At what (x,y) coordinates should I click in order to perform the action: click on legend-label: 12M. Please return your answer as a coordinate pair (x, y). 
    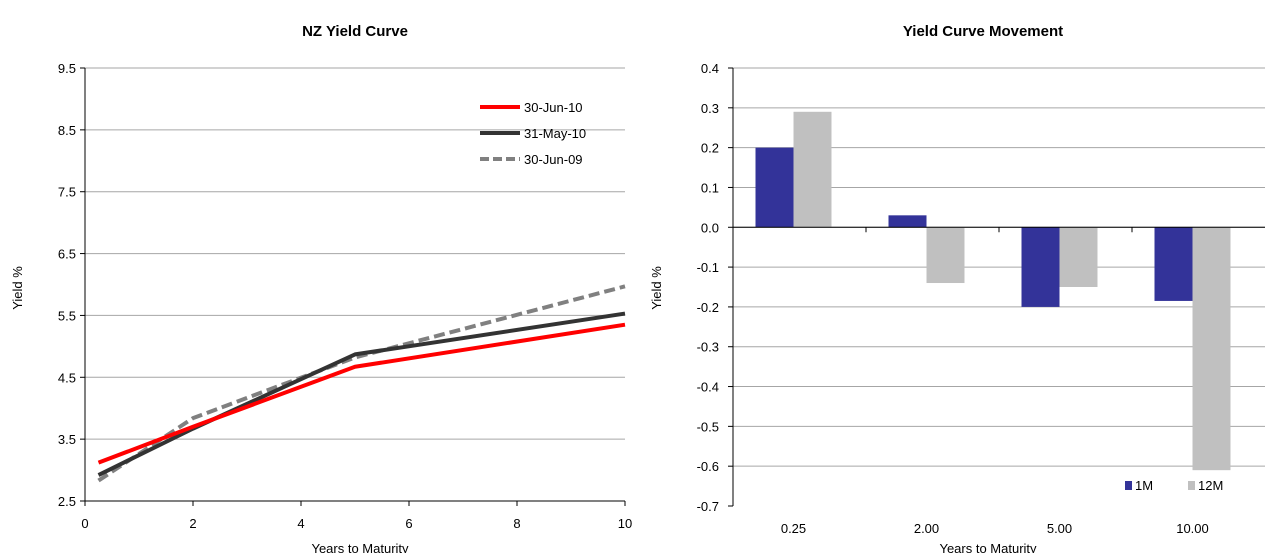
    Looking at the image, I should click on (1210, 485).